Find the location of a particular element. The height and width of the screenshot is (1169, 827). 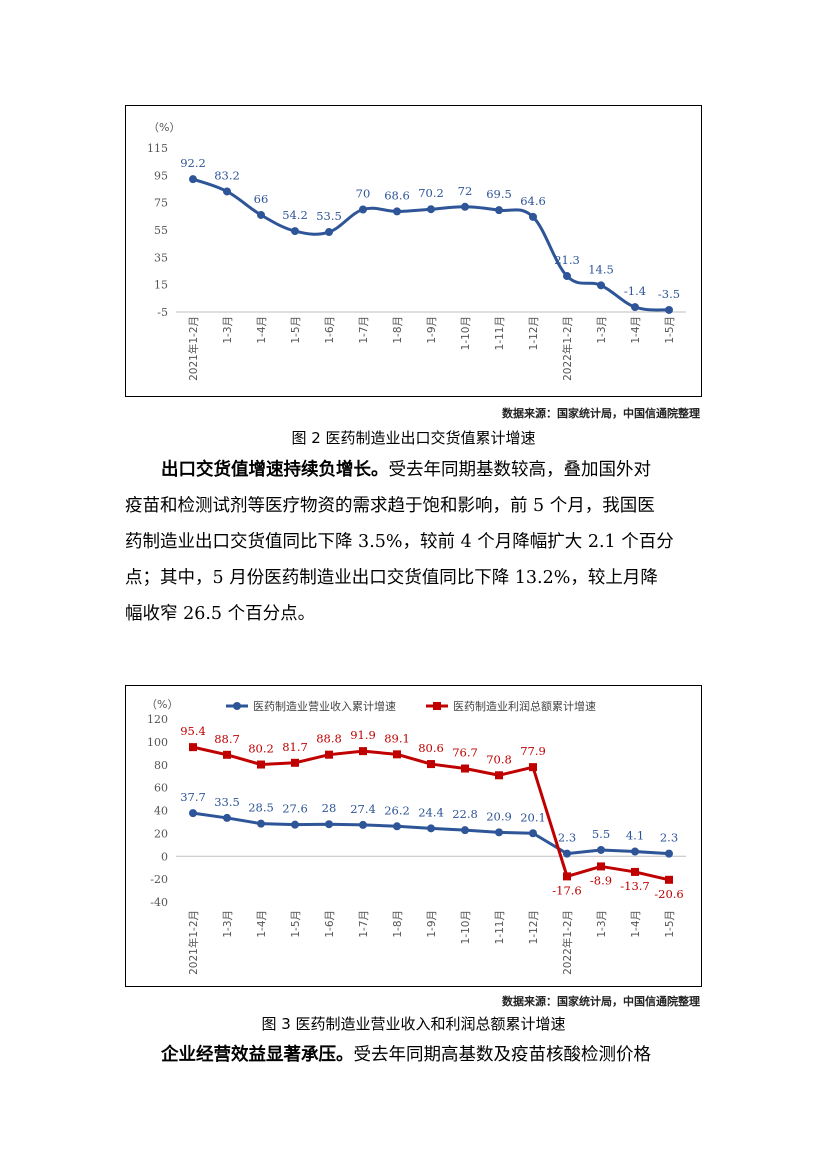

y-tick-label: 0 is located at coordinates (164, 856).